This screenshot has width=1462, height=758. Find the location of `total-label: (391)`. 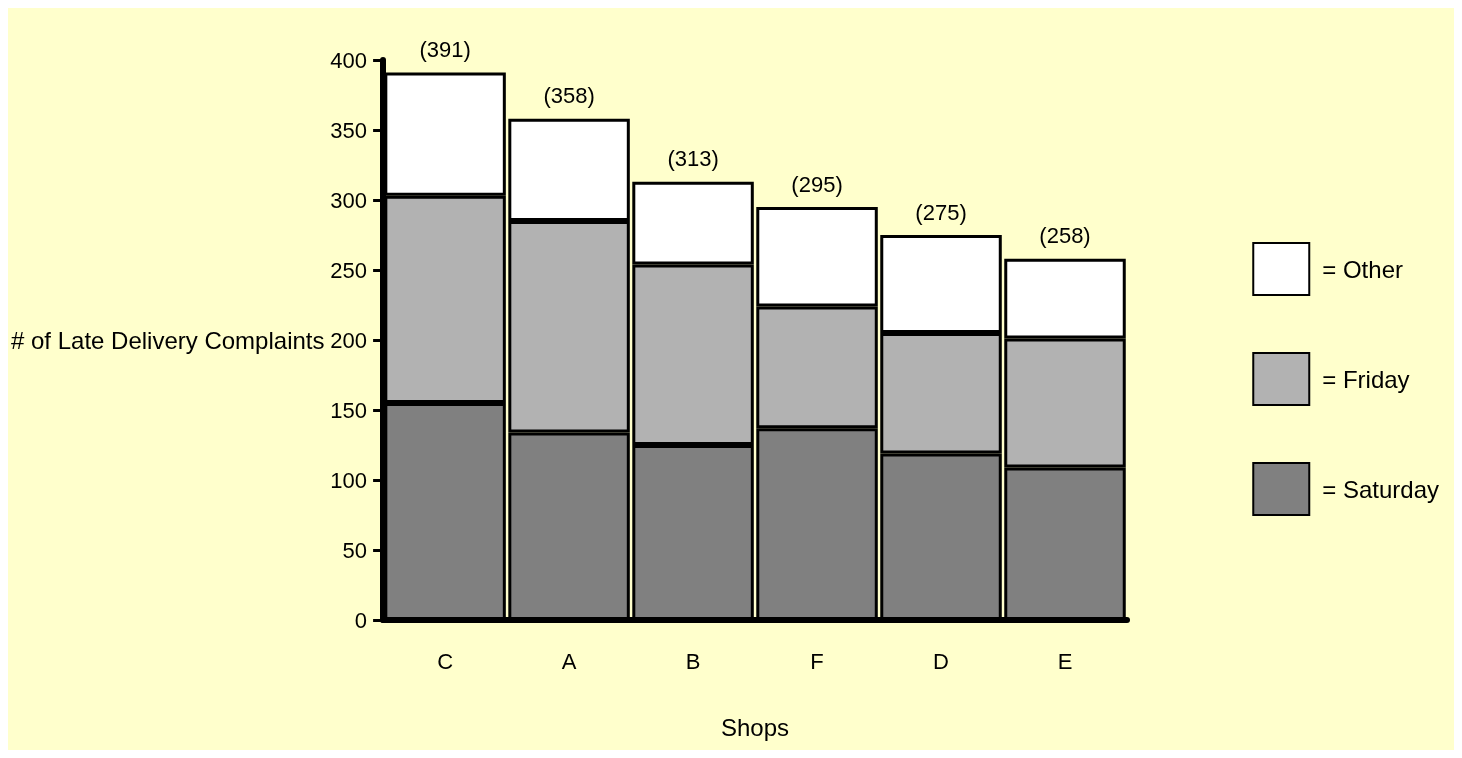

total-label: (391) is located at coordinates (445, 50).